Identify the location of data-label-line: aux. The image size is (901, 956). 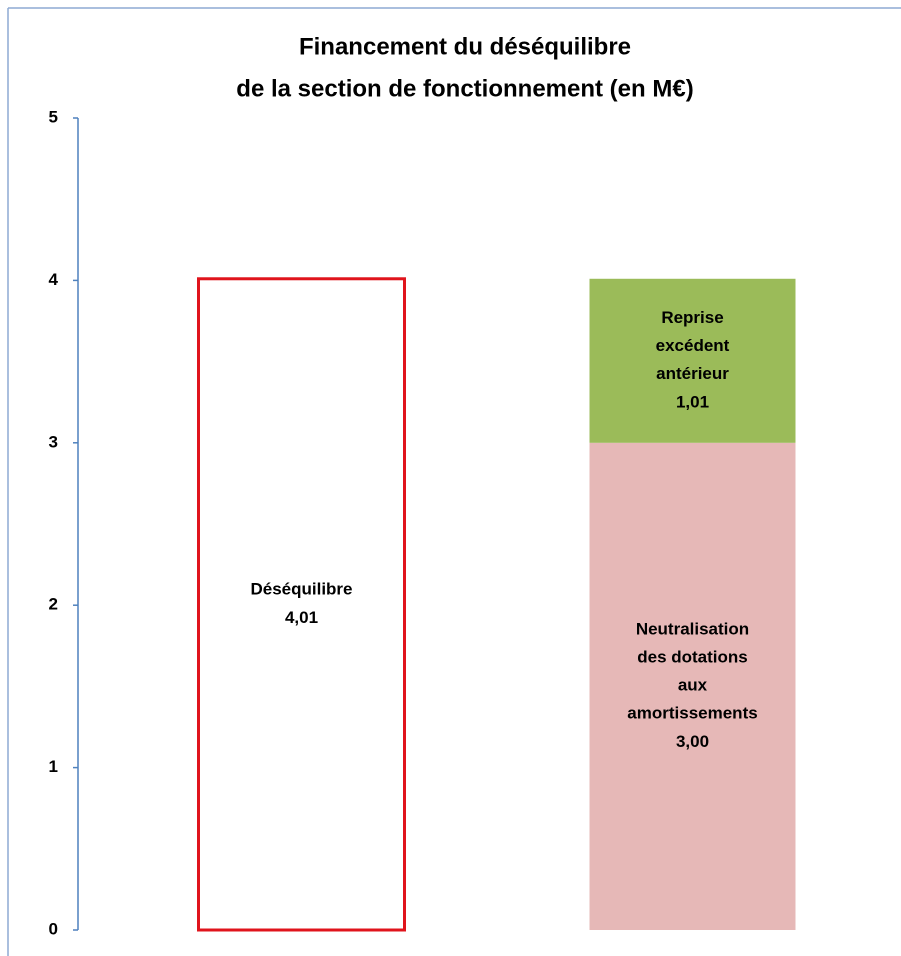
(693, 685).